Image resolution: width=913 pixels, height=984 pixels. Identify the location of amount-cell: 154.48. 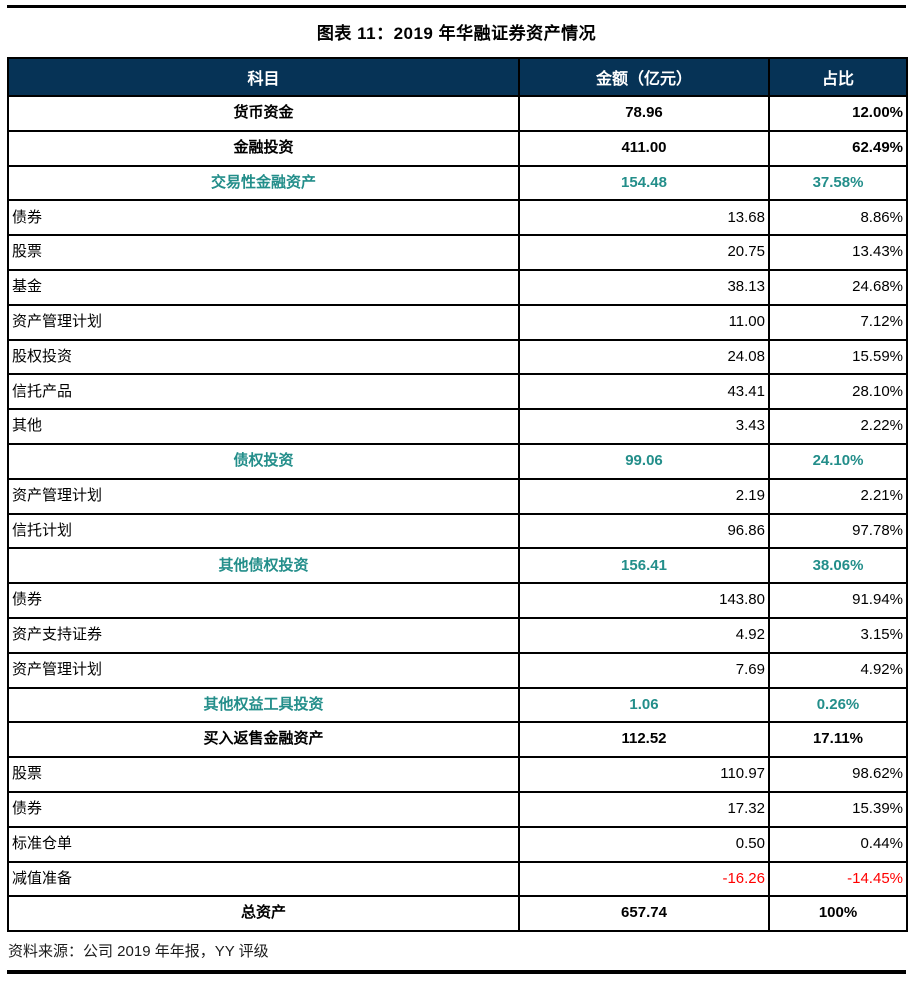
(644, 183).